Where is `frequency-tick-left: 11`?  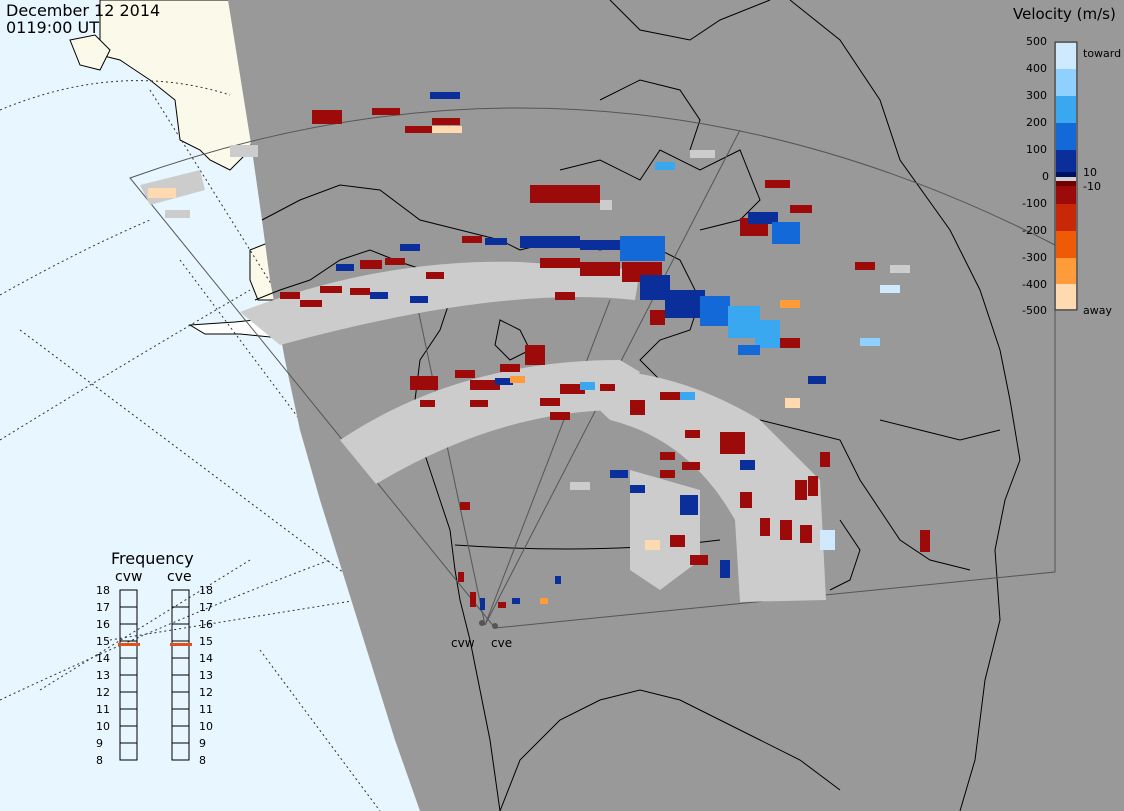
frequency-tick-left: 11 is located at coordinates (103, 709).